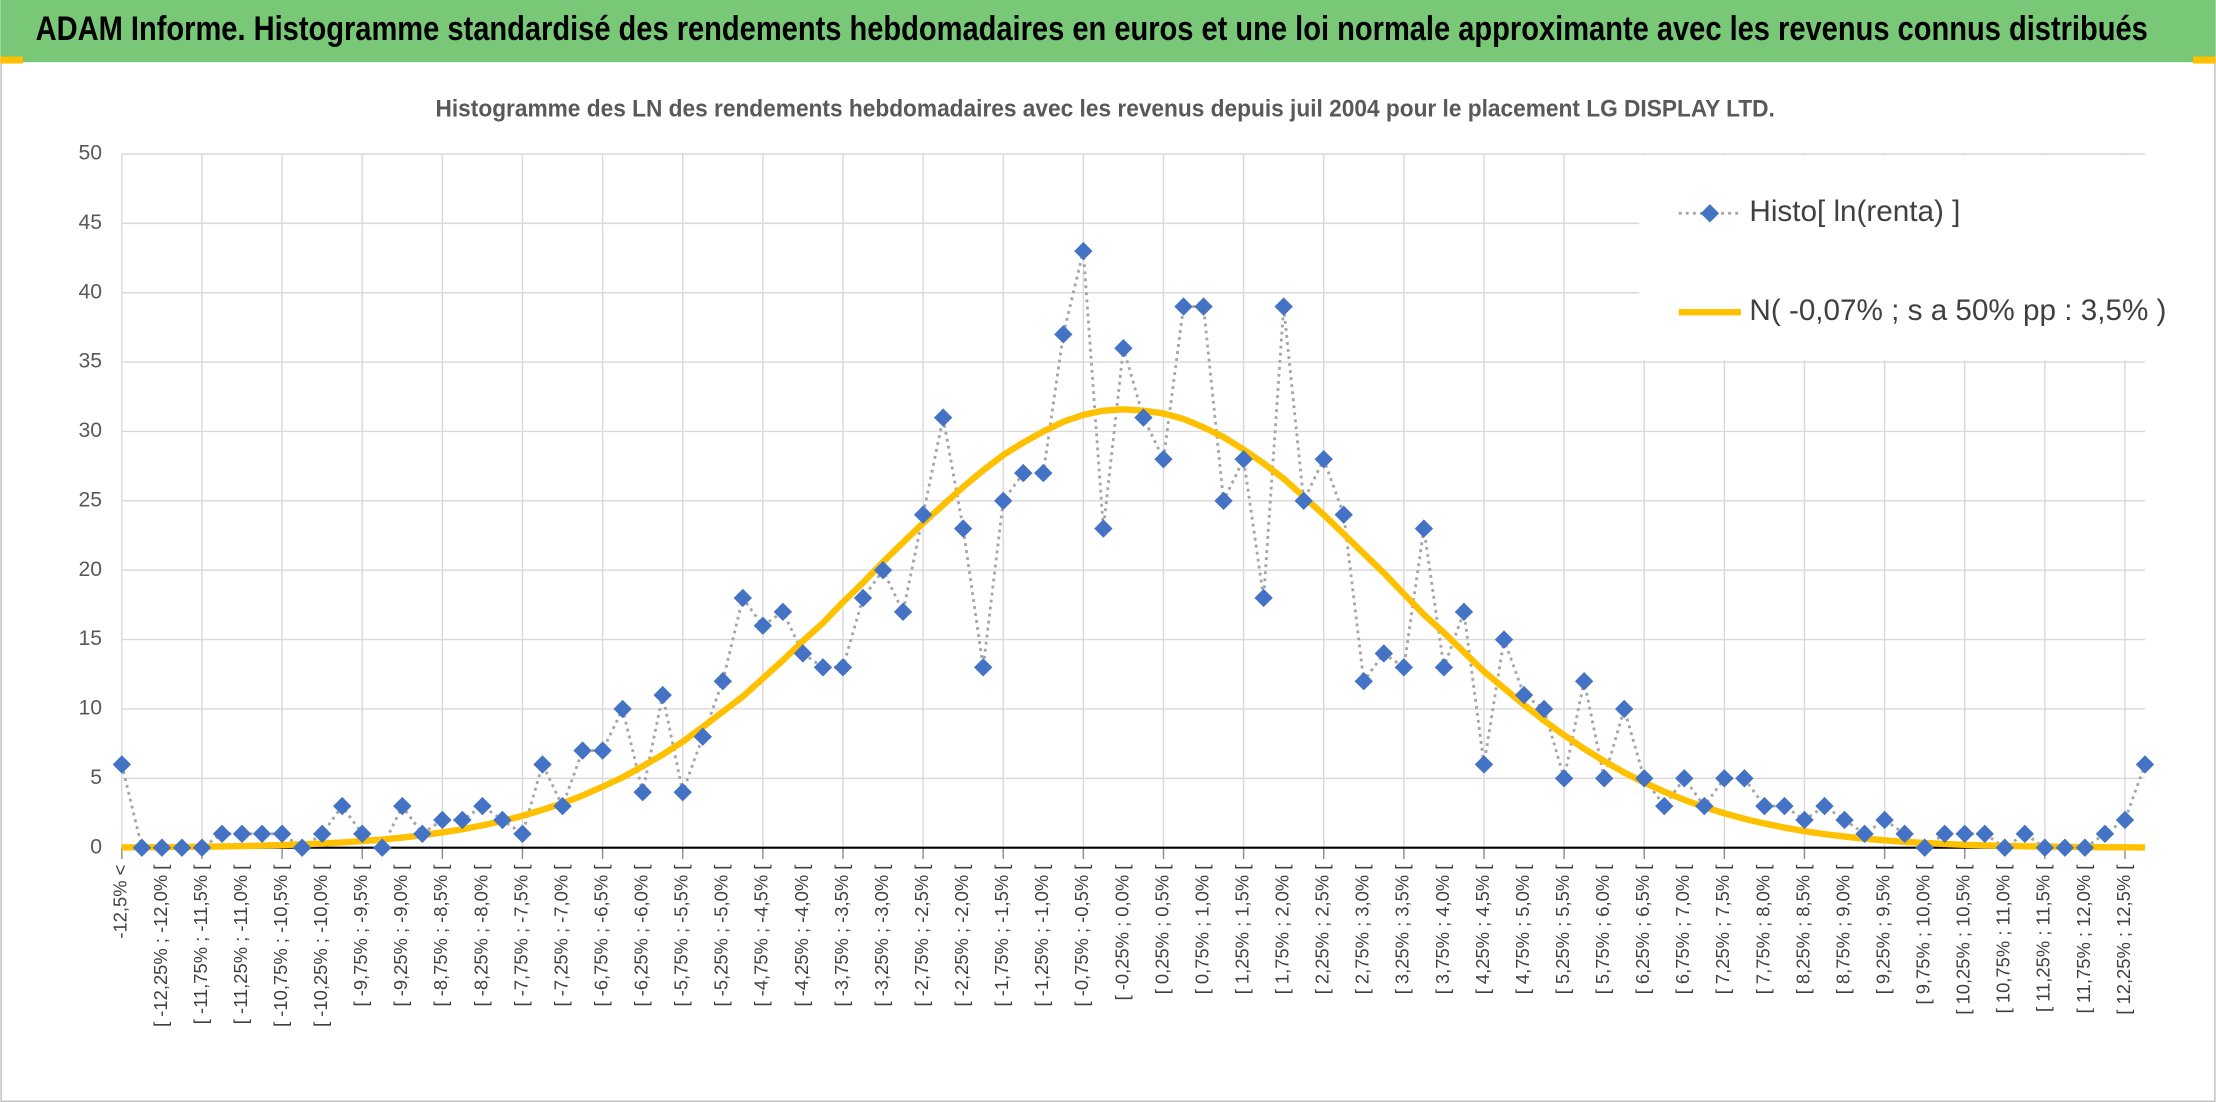 The image size is (2216, 1102). I want to click on x-tick-label: [ -7,25% ; -7,0% [, so click(560, 936).